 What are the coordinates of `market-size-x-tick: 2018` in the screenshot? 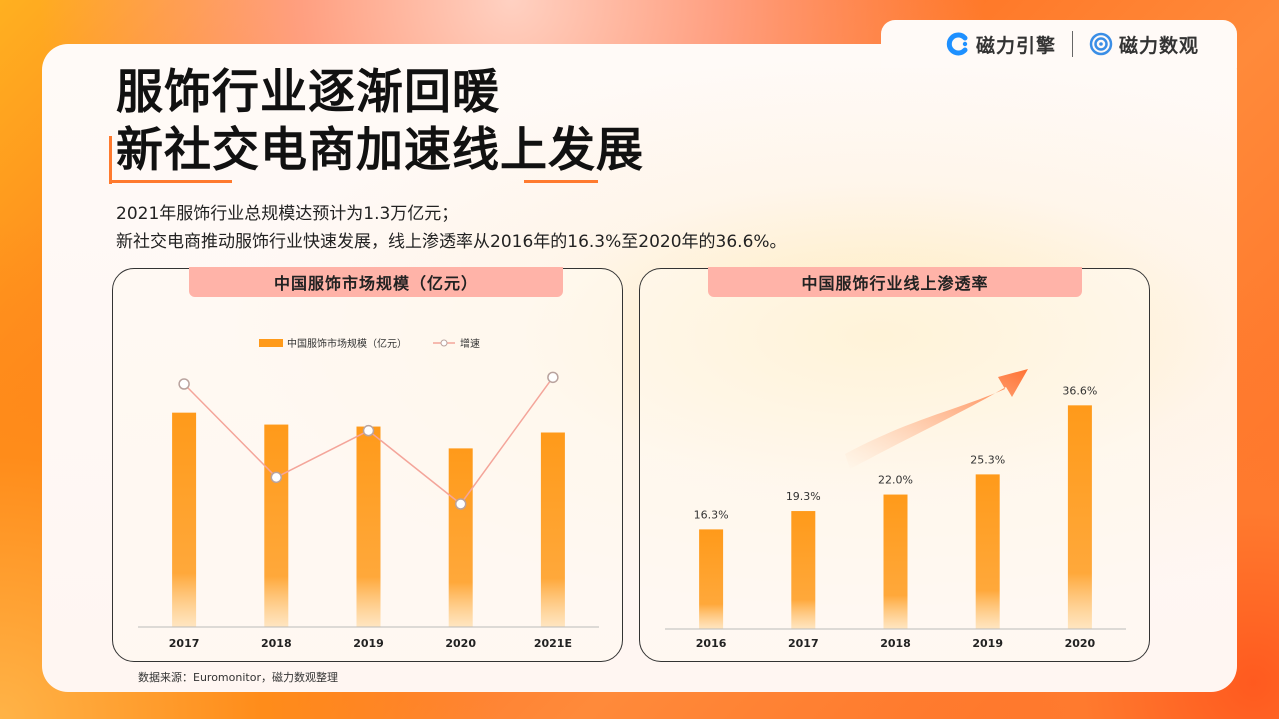 It's located at (276, 643).